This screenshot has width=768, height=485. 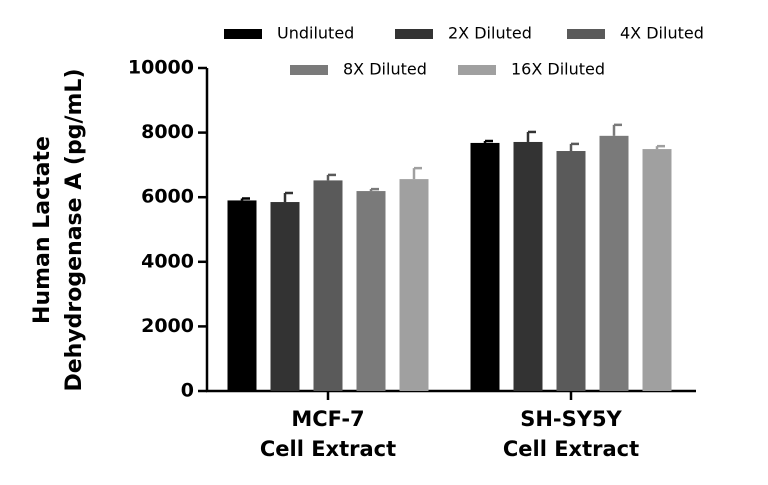 What do you see at coordinates (385, 69) in the screenshot?
I see `legend-label: 8X Diluted` at bounding box center [385, 69].